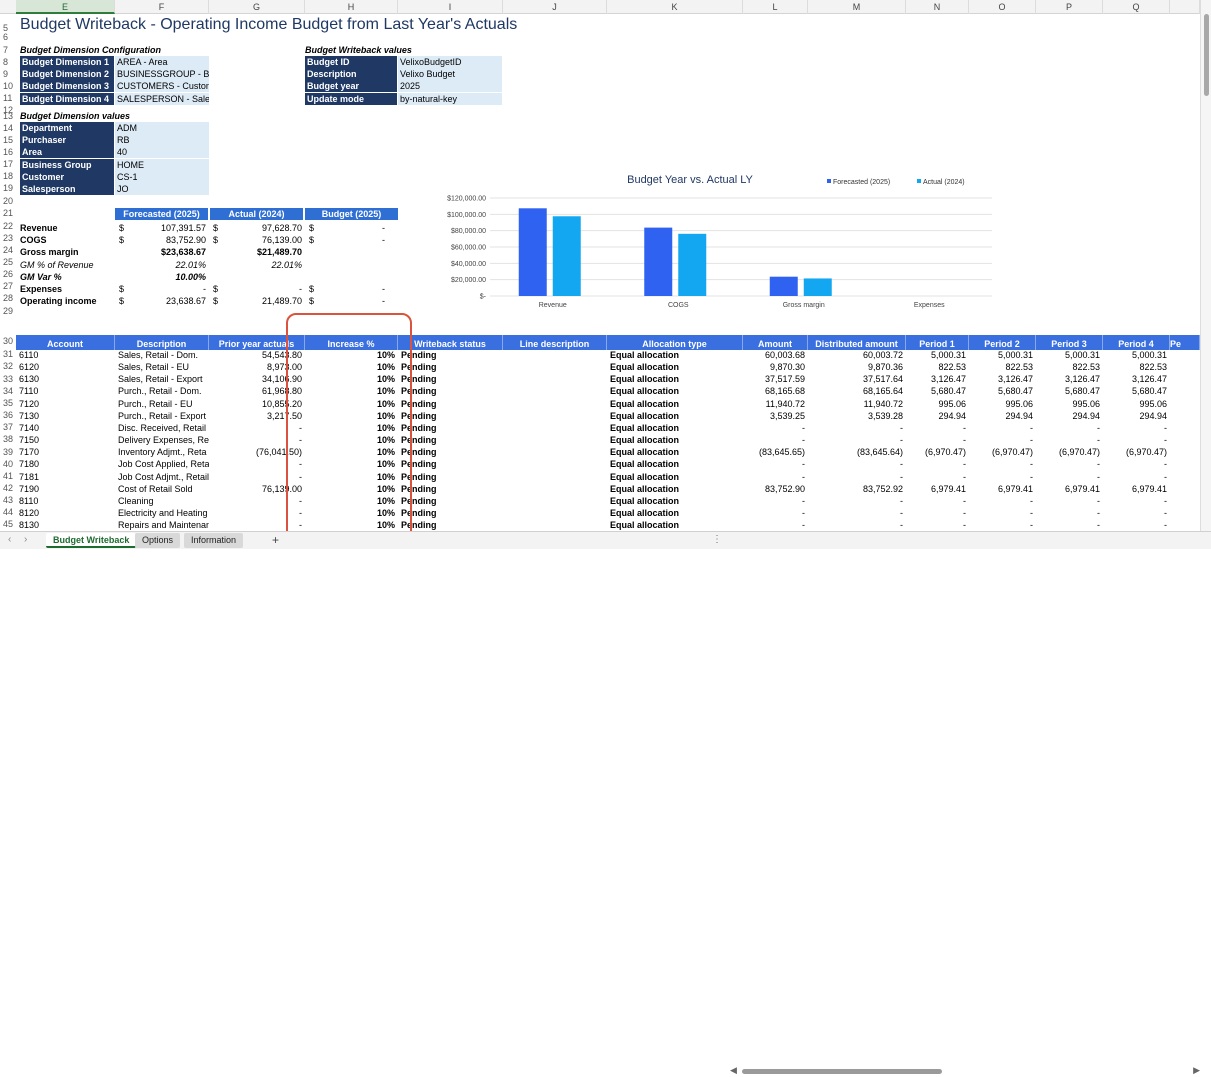 This screenshot has width=1211, height=1077. I want to click on description-cell: Inventory Adjmt., Reta, so click(162, 452).